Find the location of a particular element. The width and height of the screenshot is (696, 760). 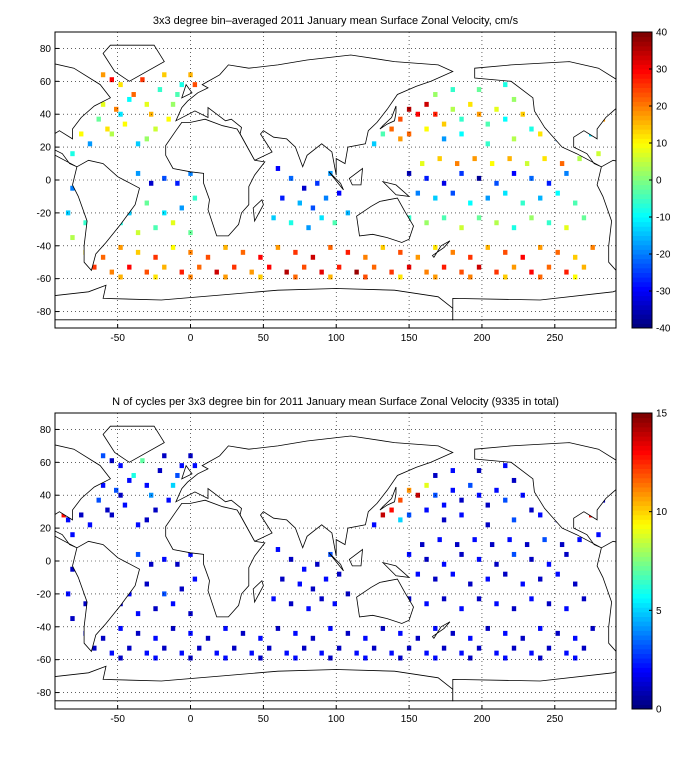

colorbar-frame is located at coordinates (642, 561).